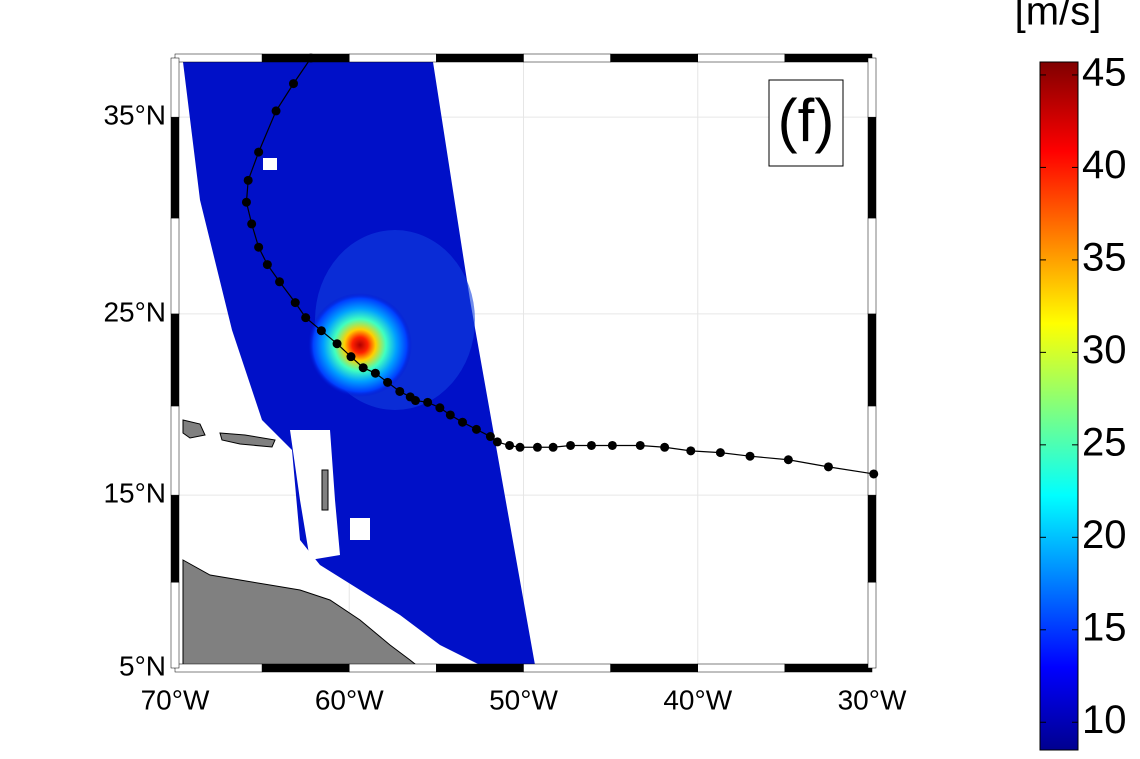  Describe the element at coordinates (360, 345) in the screenshot. I see `storm-core` at that location.